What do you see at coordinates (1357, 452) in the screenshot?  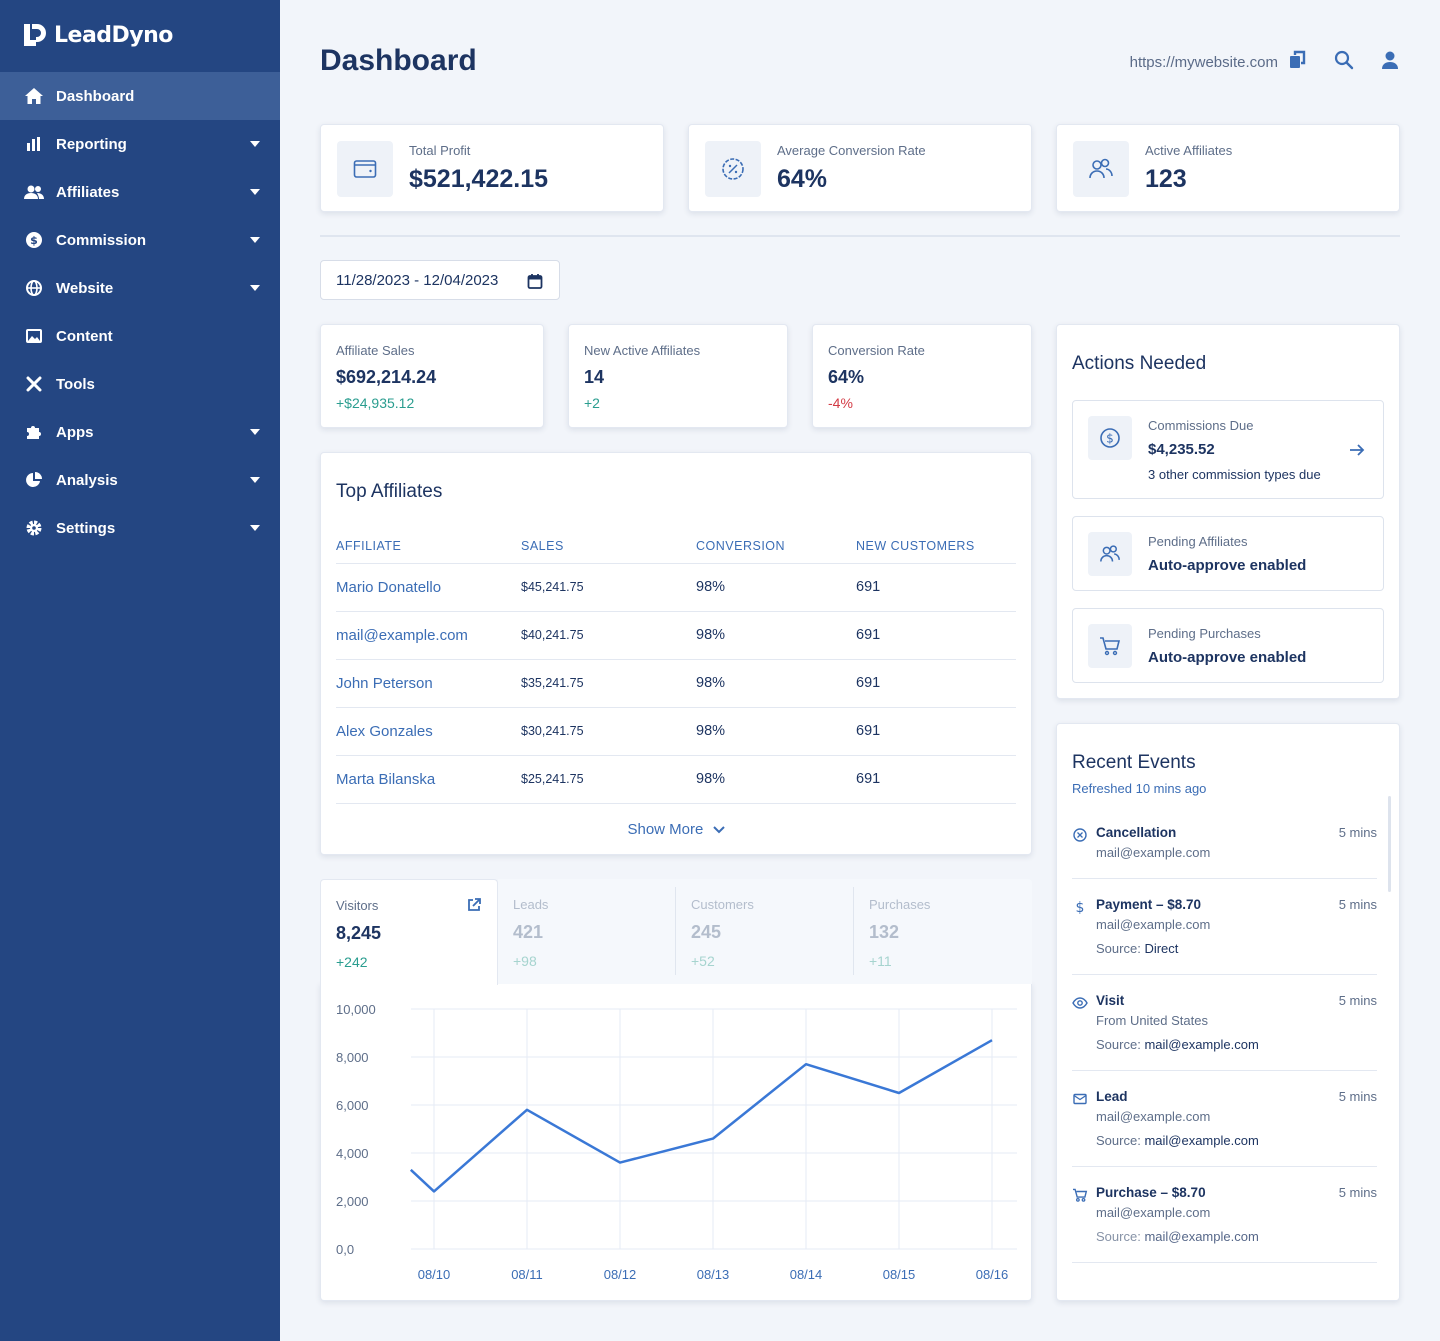 I see `arrow-right-icon` at bounding box center [1357, 452].